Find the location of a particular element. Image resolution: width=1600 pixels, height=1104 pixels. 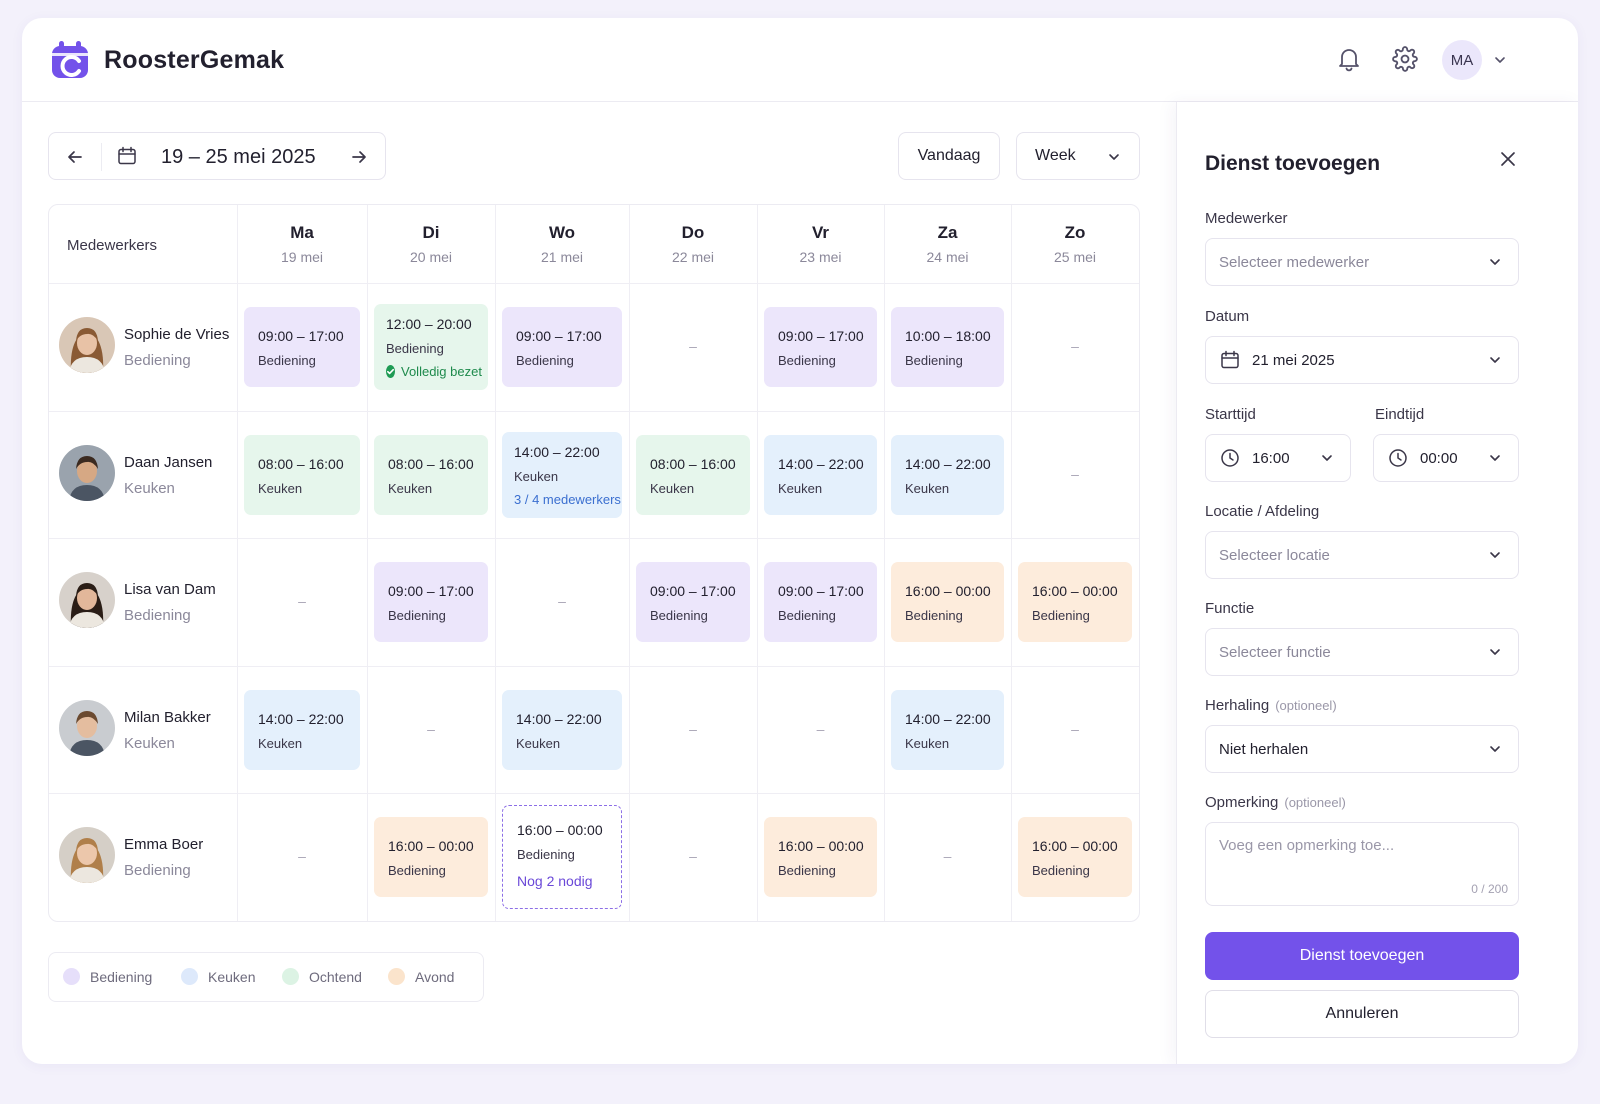

gear-icon is located at coordinates (1405, 59).